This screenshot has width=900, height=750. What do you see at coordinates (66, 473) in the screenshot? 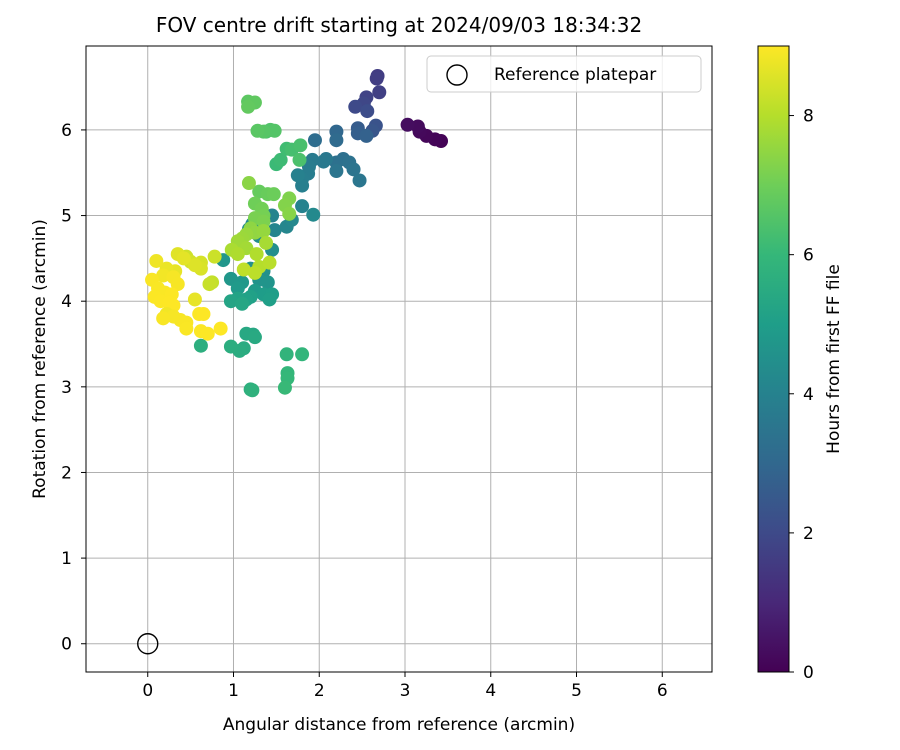
I see `y-tick-label: 2` at bounding box center [66, 473].